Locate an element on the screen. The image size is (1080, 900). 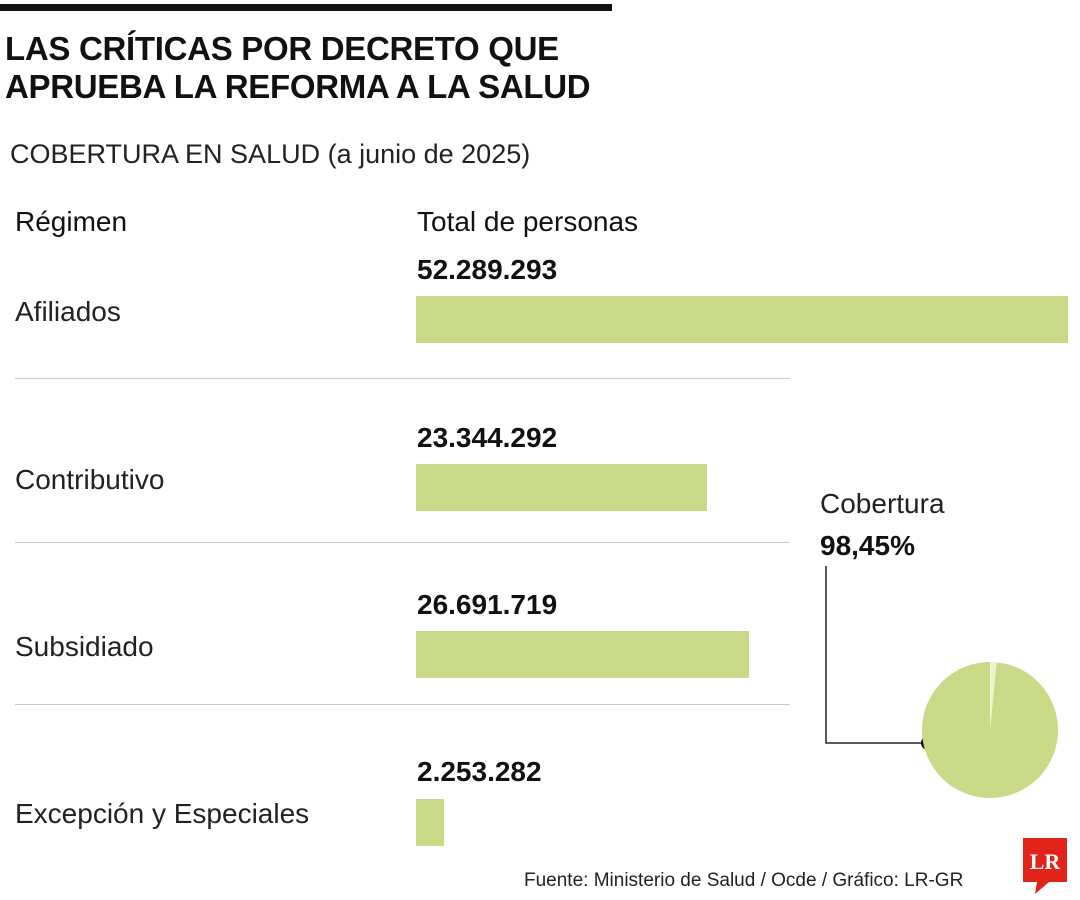
svg-text: LR is located at coordinates (1046, 861).